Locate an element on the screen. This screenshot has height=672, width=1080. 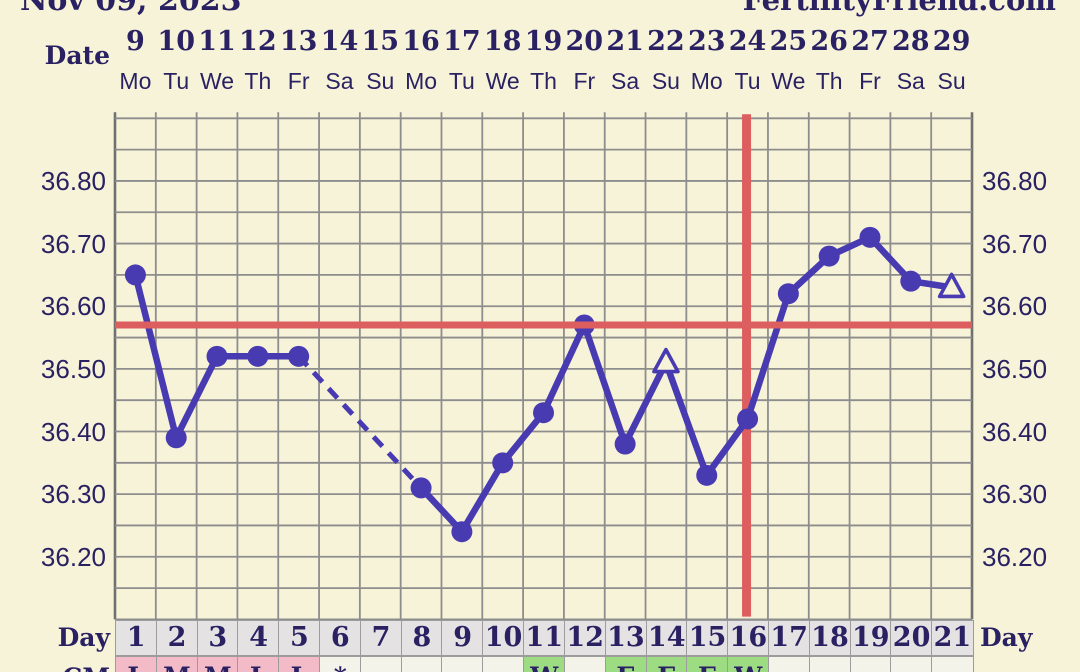
day-cell: 8 is located at coordinates (422, 637).